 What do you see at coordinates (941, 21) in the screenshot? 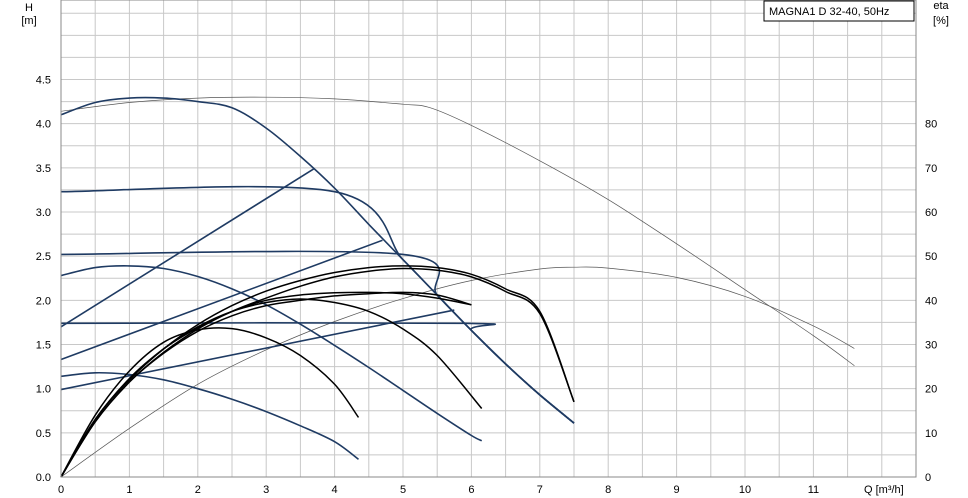
I see `y-right-label-line2: [%]` at bounding box center [941, 21].